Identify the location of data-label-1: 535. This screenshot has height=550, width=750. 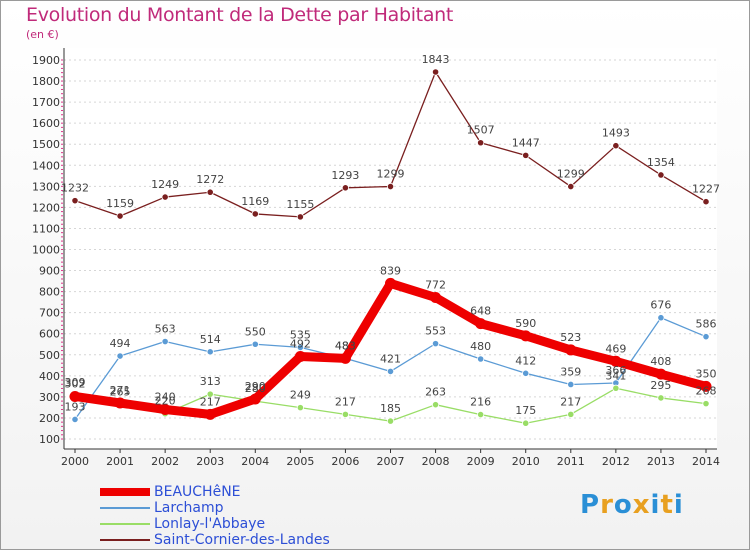
(300, 334).